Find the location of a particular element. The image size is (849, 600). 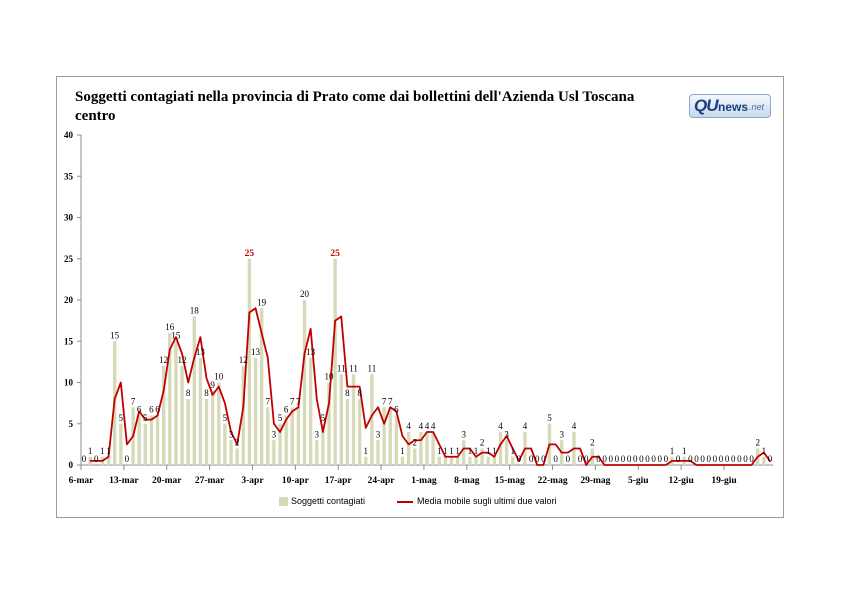

data-label: 15 is located at coordinates (115, 335).